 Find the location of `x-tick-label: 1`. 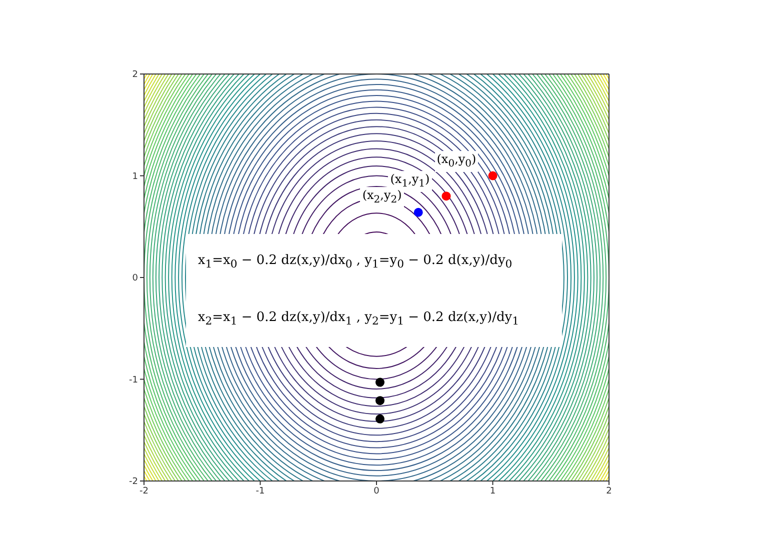

x-tick-label: 1 is located at coordinates (493, 491).